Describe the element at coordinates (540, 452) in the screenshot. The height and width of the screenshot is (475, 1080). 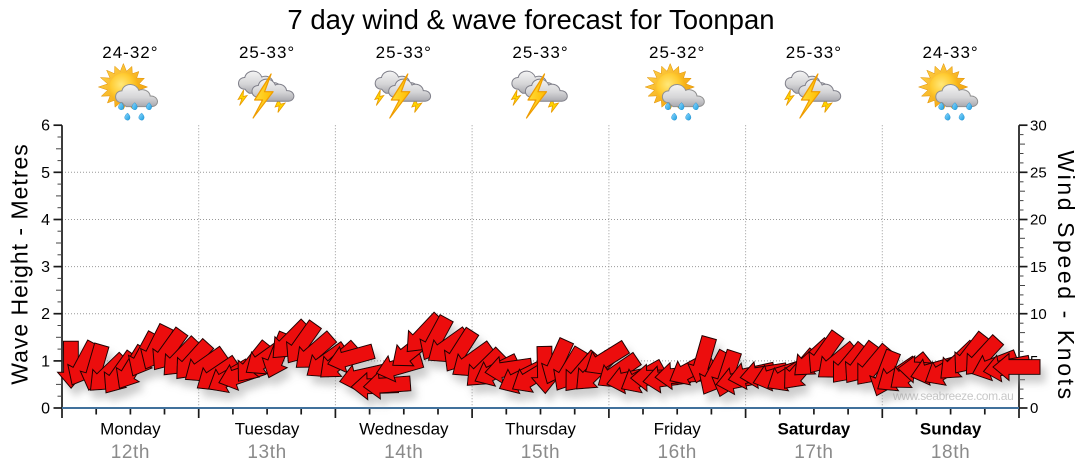
I see `svg-text: 15th` at that location.